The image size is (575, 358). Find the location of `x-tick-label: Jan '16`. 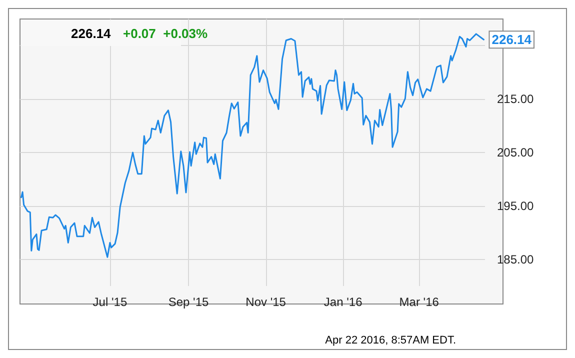

x-tick-label: Jan '16 is located at coordinates (343, 302).